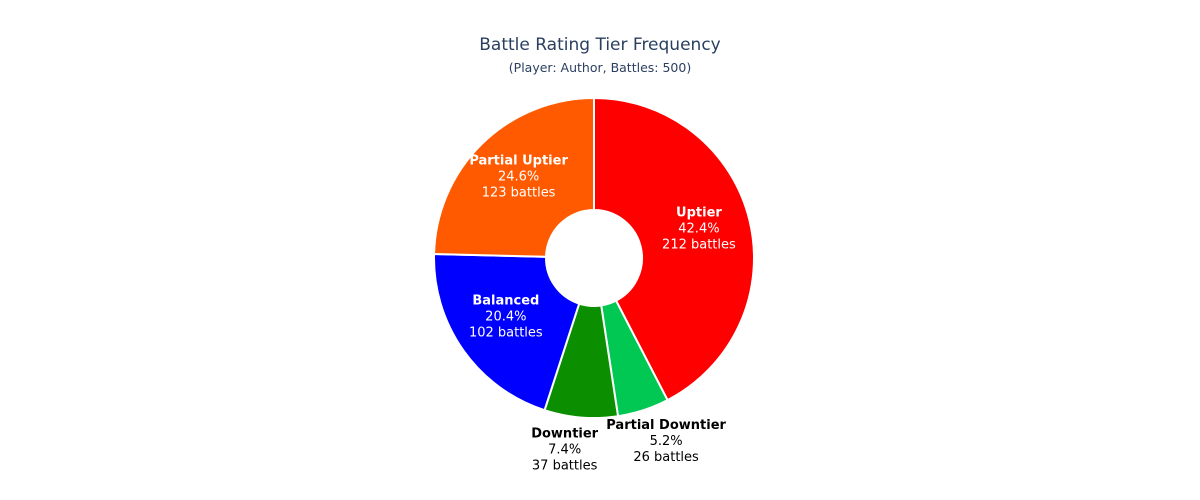 This screenshot has width=1200, height=500. What do you see at coordinates (519, 193) in the screenshot?
I see `slice-count-partial-uptier: 123 battles` at bounding box center [519, 193].